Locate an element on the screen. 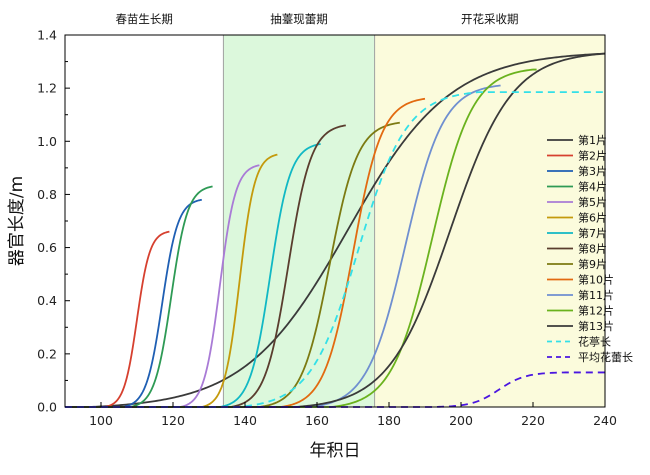 The image size is (650, 475). x-tick-label: 160 is located at coordinates (317, 420).